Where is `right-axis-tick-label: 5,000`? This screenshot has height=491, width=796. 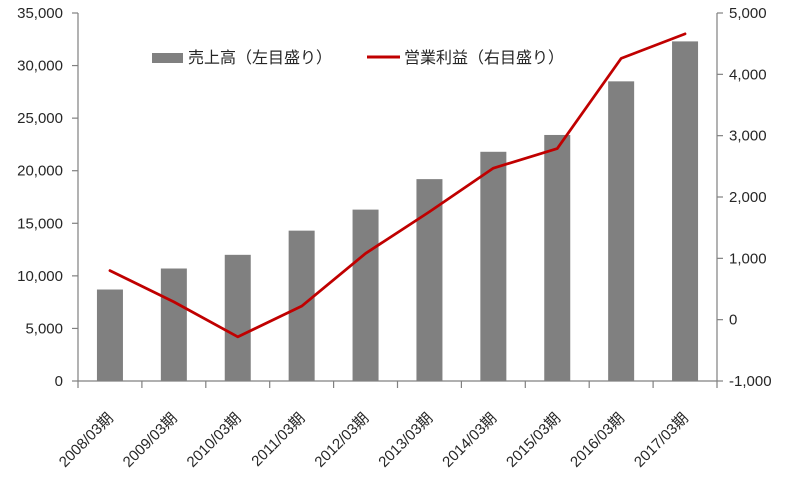 right-axis-tick-label: 5,000 is located at coordinates (748, 13).